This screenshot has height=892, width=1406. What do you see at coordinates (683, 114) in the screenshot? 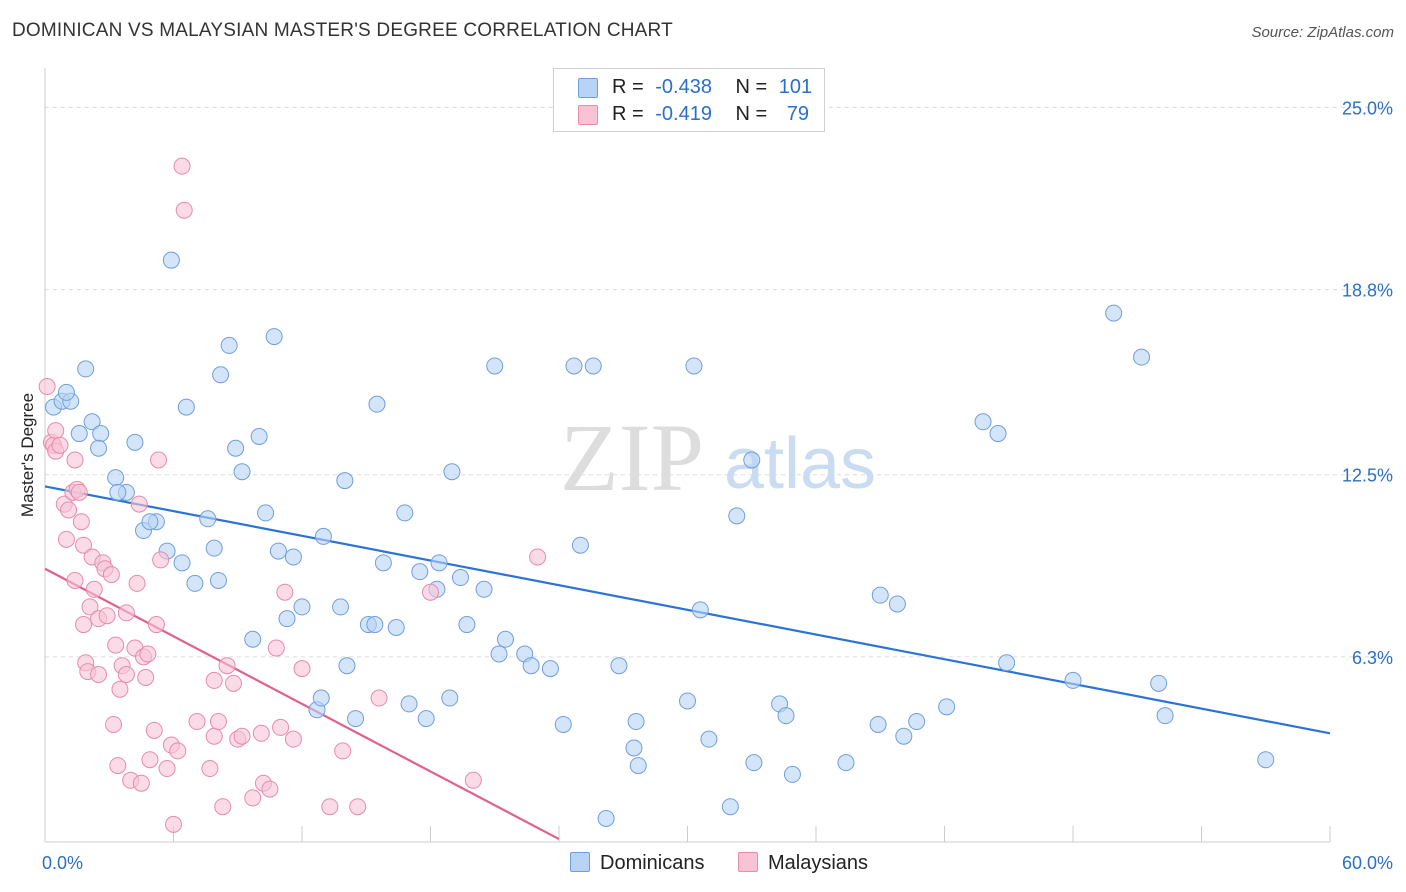
I see `legend-r-value-malaysians: -0.419` at bounding box center [683, 114].